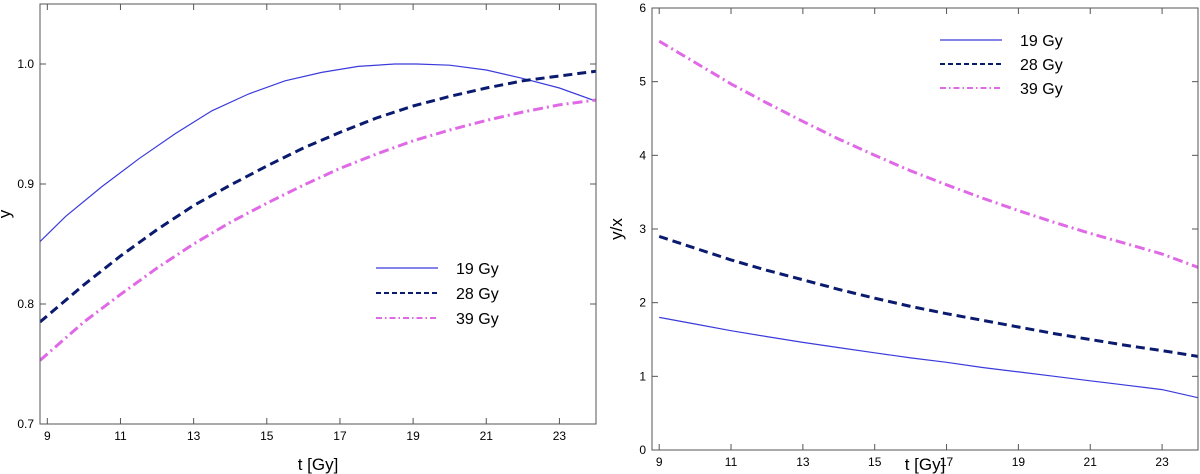 The image size is (1200, 474). What do you see at coordinates (928, 357) in the screenshot?
I see `series-line-19-gy` at bounding box center [928, 357].